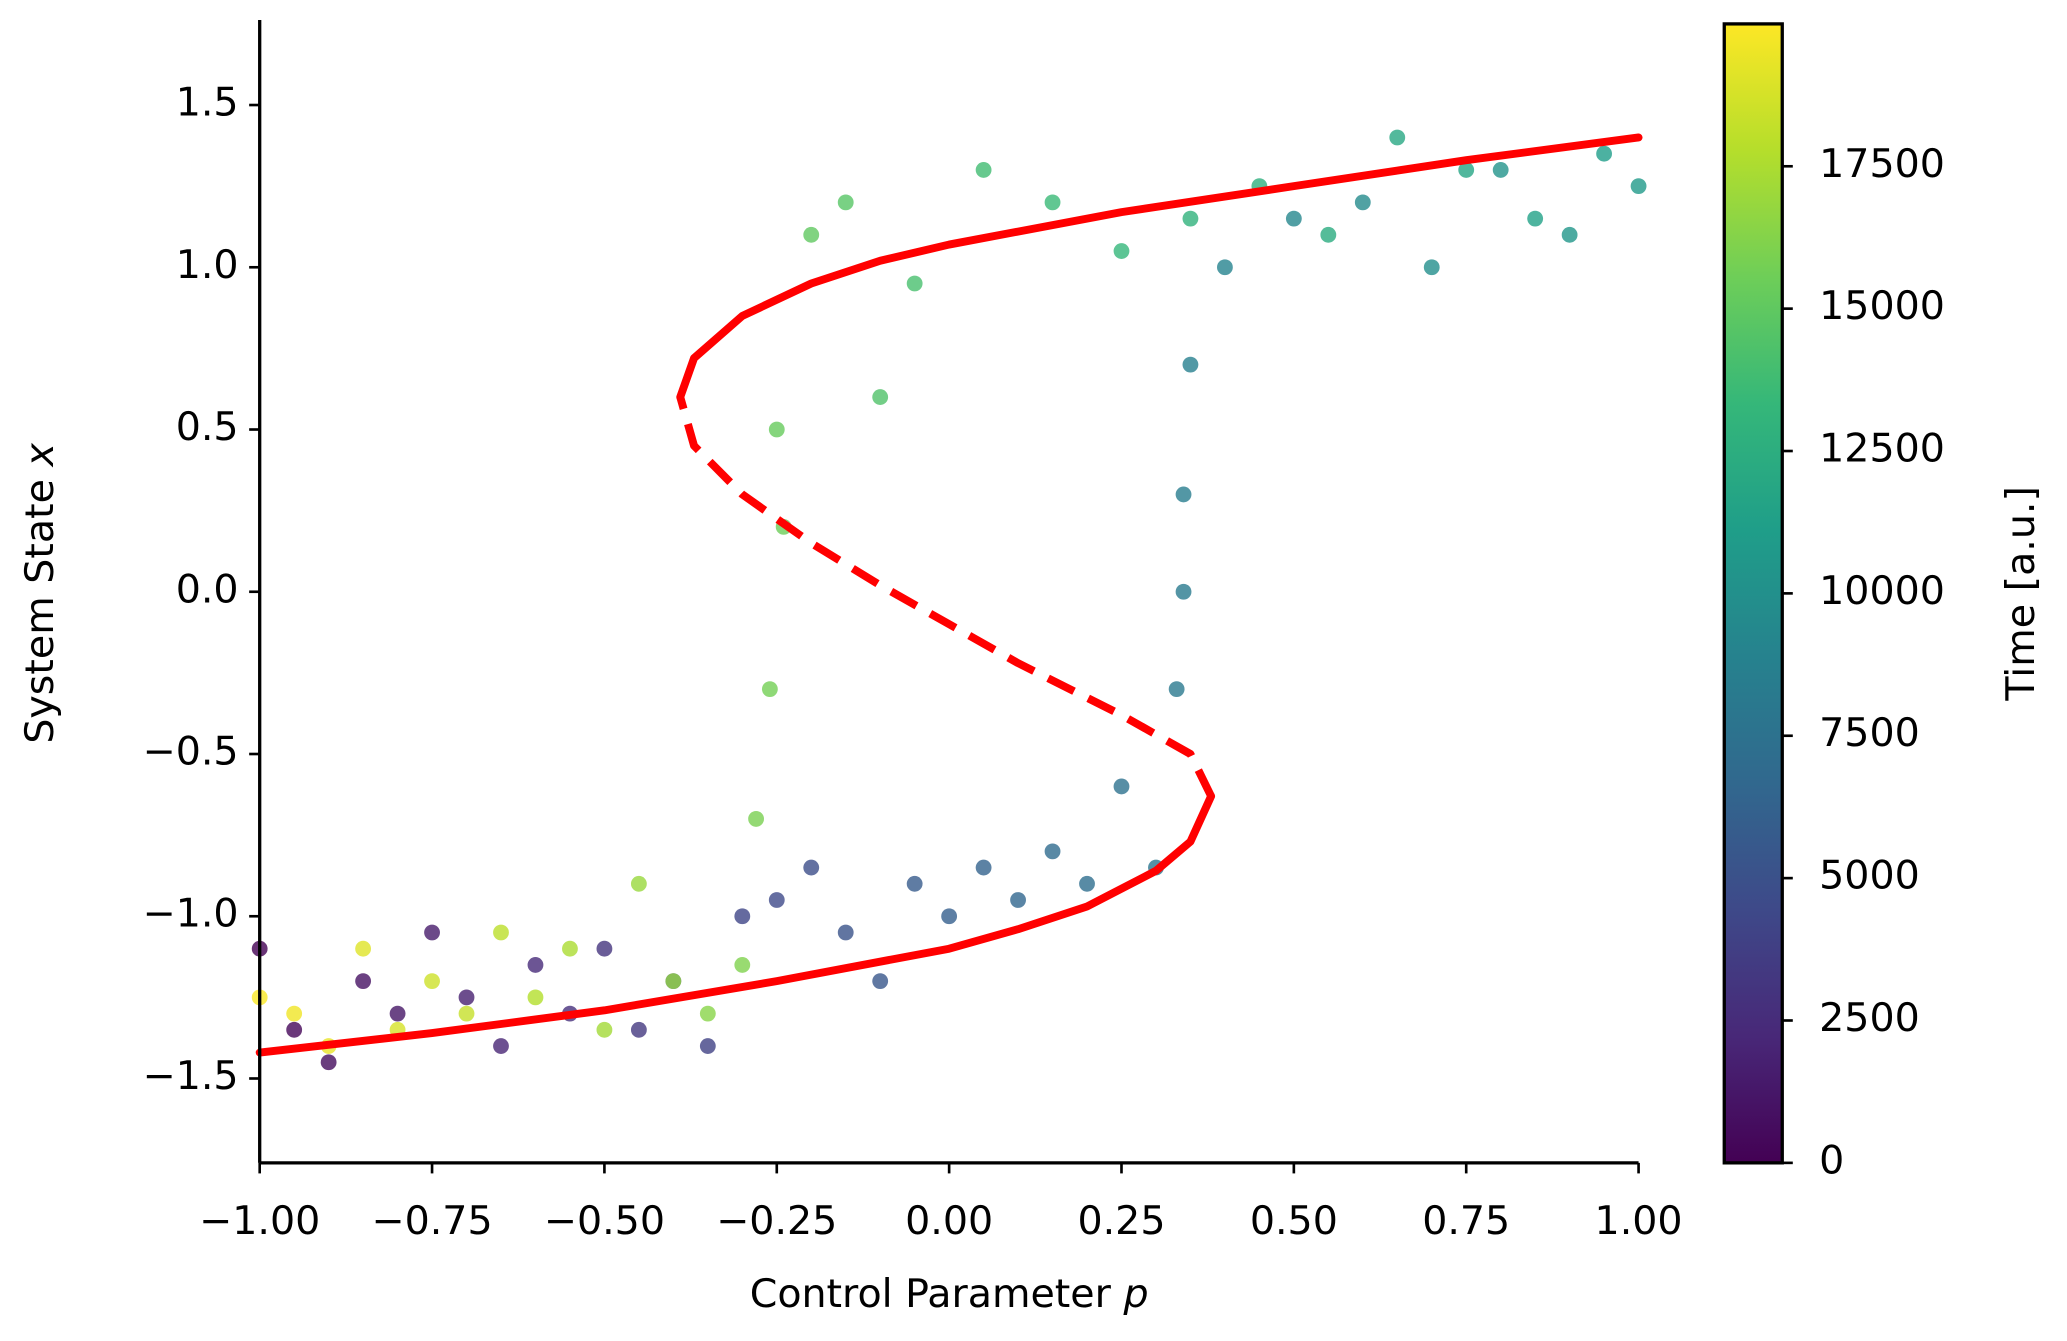 This screenshot has height=1341, width=2067. What do you see at coordinates (2021, 594) in the screenshot?
I see `colorbar-label: Time [a.u.]` at bounding box center [2021, 594].